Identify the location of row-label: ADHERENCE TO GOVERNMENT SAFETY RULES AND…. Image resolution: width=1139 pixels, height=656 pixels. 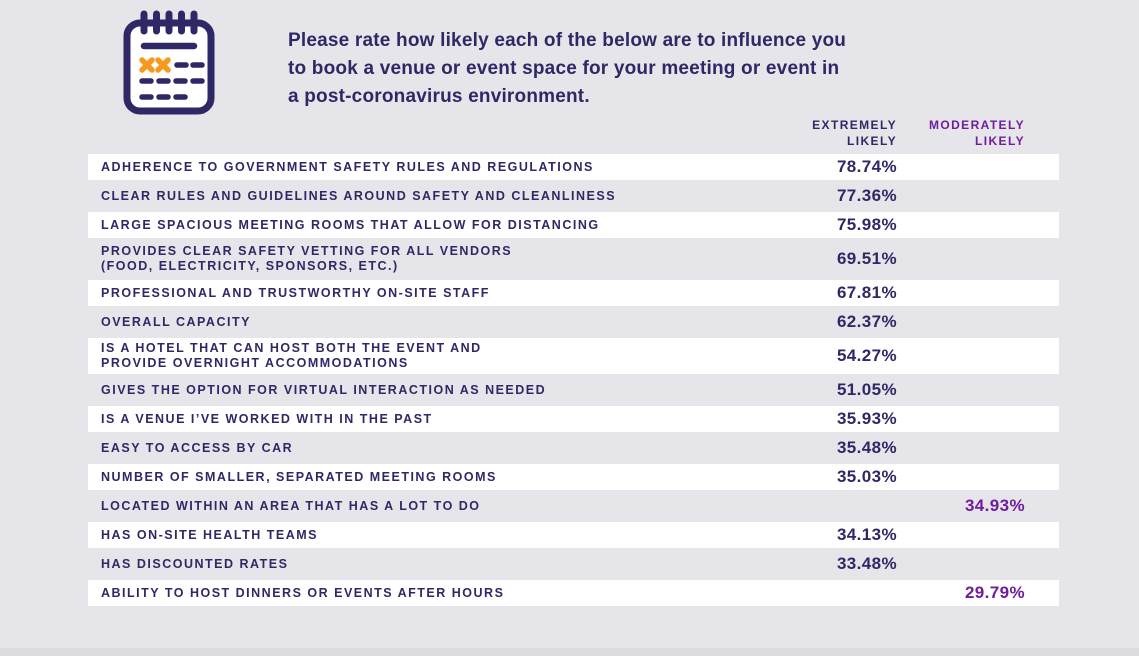
(347, 166).